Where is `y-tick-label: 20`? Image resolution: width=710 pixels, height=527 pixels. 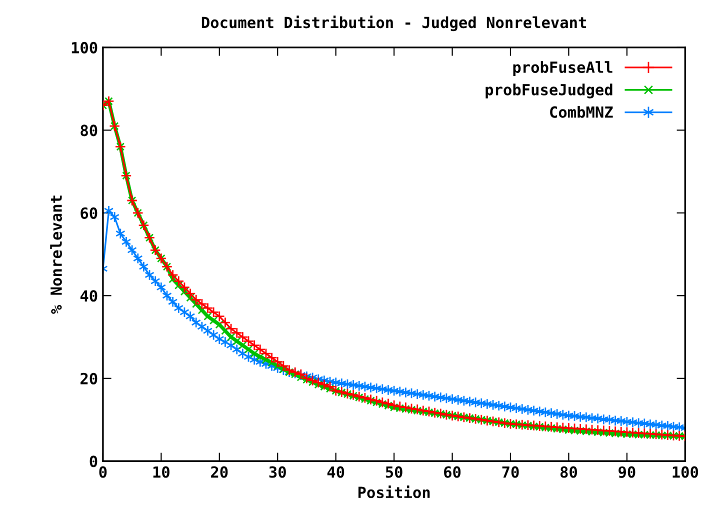
y-tick-label: 20 is located at coordinates (89, 378).